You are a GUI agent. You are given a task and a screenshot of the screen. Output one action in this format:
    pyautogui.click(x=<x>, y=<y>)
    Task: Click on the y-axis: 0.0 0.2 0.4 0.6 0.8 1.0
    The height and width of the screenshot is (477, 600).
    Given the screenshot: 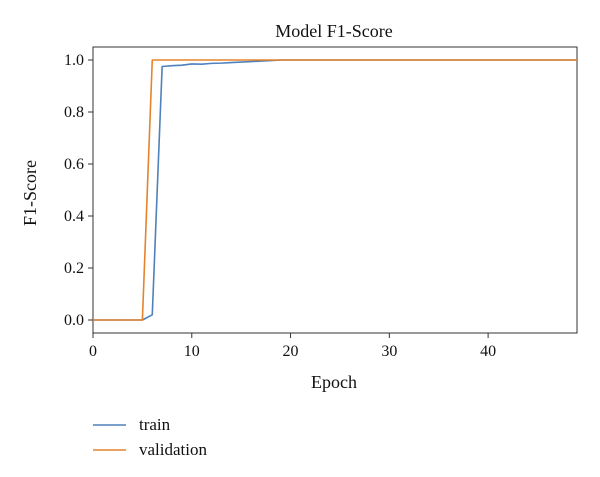 What is the action you would take?
    pyautogui.click(x=78, y=190)
    